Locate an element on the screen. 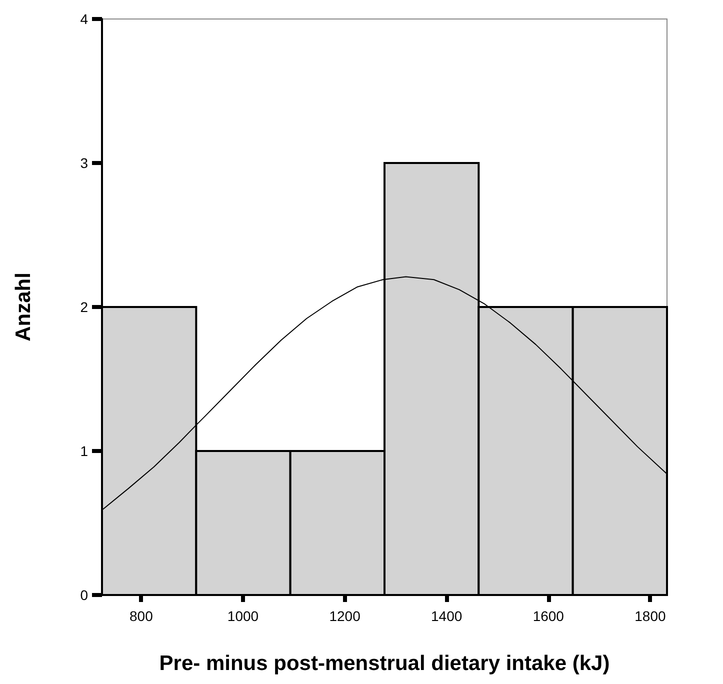  x-tick-label: 1400 is located at coordinates (446, 616).